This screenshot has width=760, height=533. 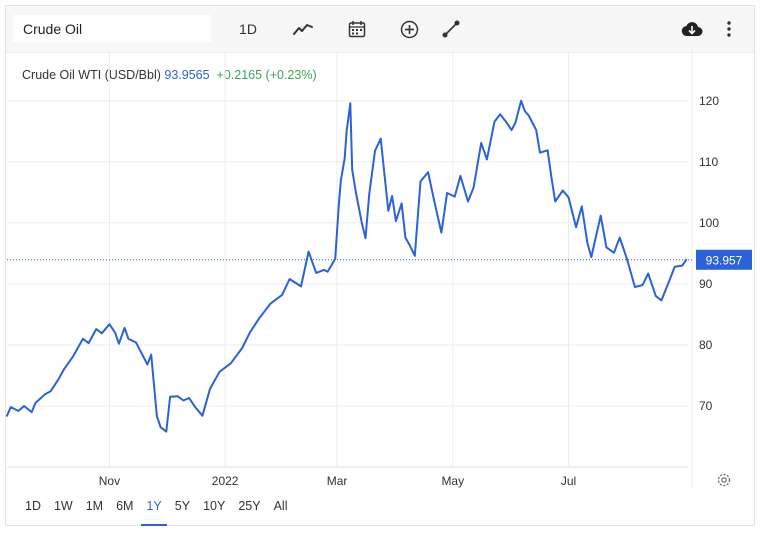 What do you see at coordinates (33, 506) in the screenshot?
I see `range-button-1d: 1D` at bounding box center [33, 506].